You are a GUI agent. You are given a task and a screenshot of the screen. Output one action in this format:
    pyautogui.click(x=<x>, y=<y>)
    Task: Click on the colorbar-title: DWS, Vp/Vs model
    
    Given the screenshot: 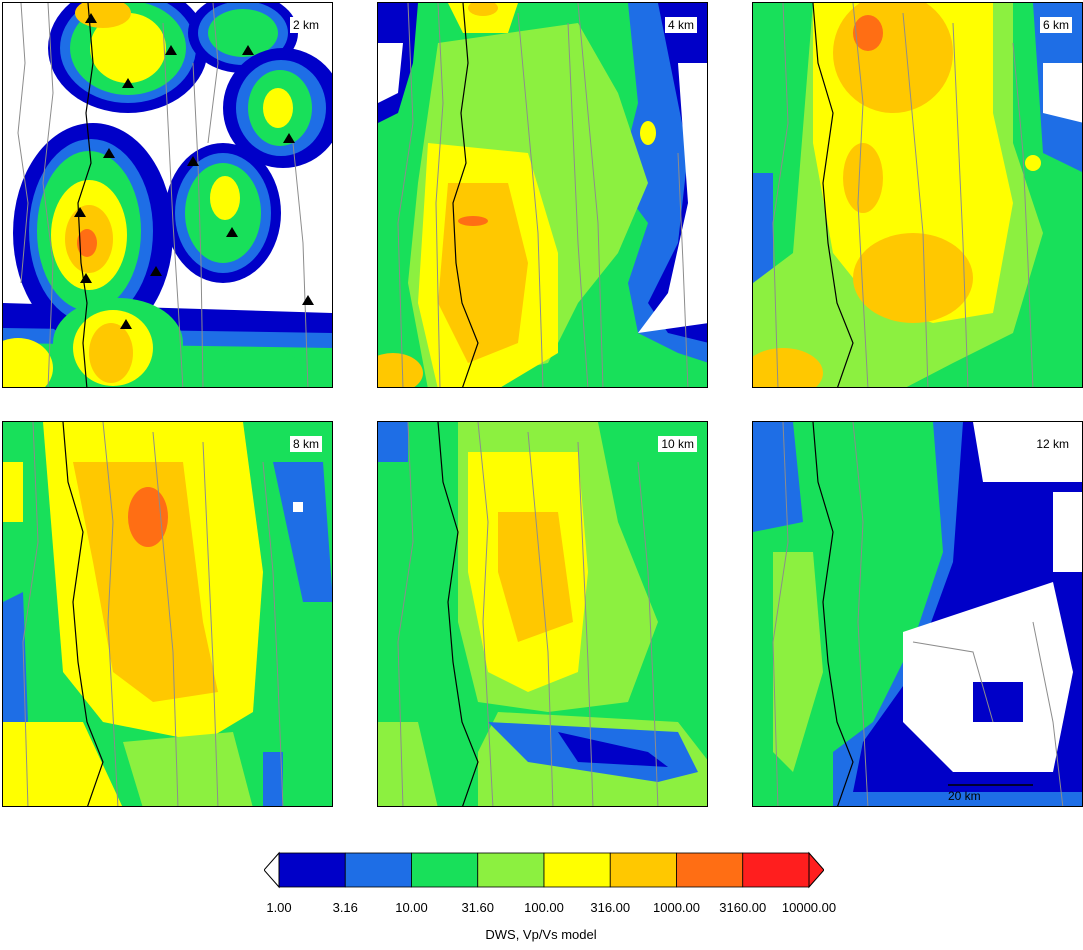 What is the action you would take?
    pyautogui.click(x=541, y=934)
    